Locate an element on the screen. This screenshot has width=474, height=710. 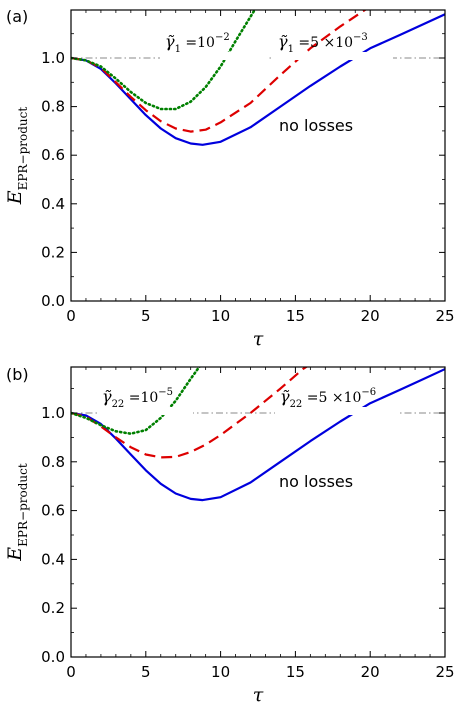
panel-label: (b) is located at coordinates (17, 374).